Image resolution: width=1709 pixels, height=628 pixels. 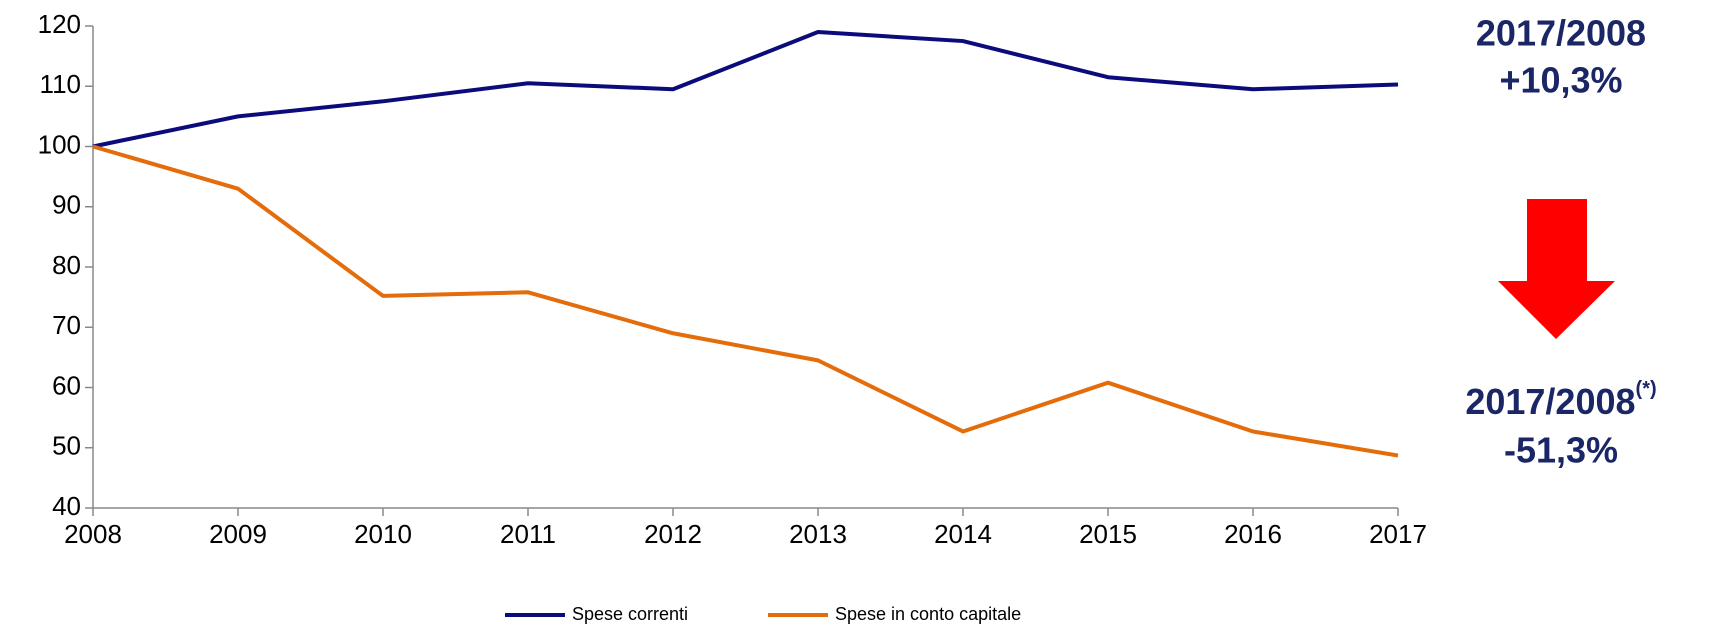 I want to click on annotation: -51,3%, so click(x=1561, y=450).